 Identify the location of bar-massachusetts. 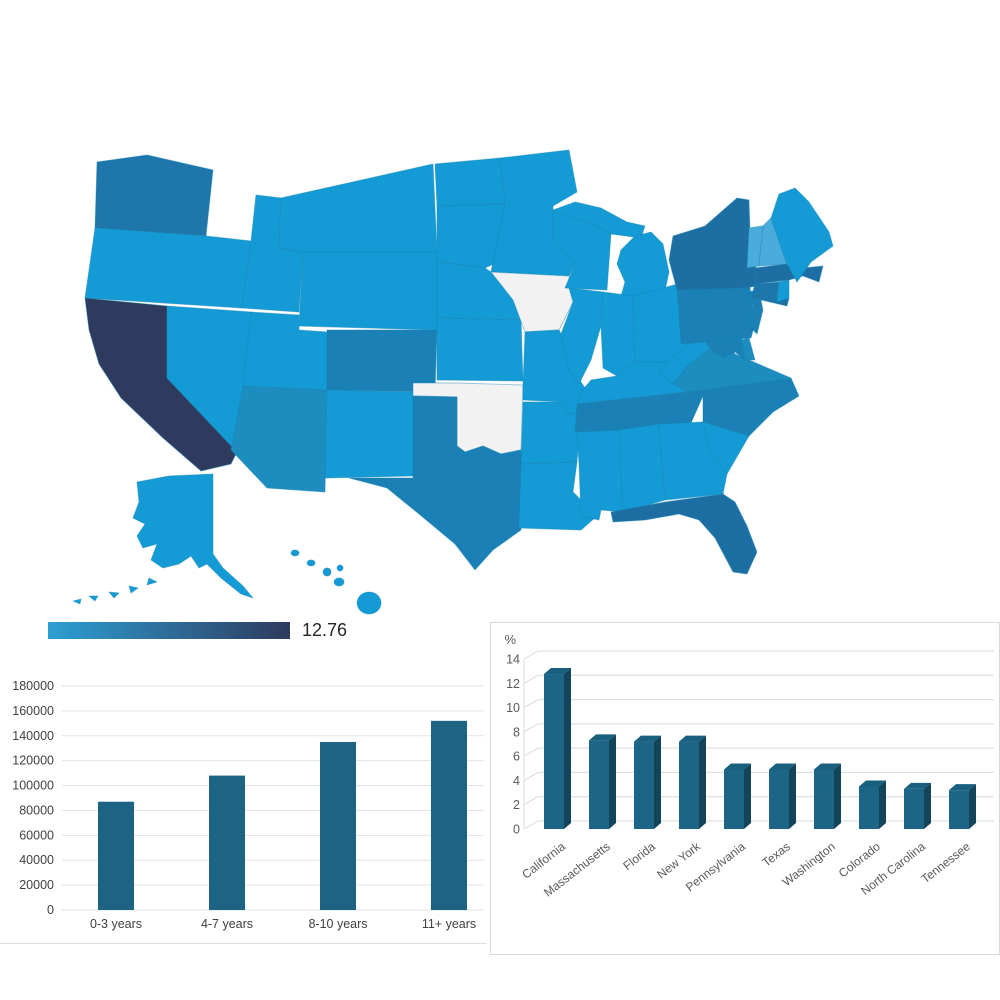
(599, 784).